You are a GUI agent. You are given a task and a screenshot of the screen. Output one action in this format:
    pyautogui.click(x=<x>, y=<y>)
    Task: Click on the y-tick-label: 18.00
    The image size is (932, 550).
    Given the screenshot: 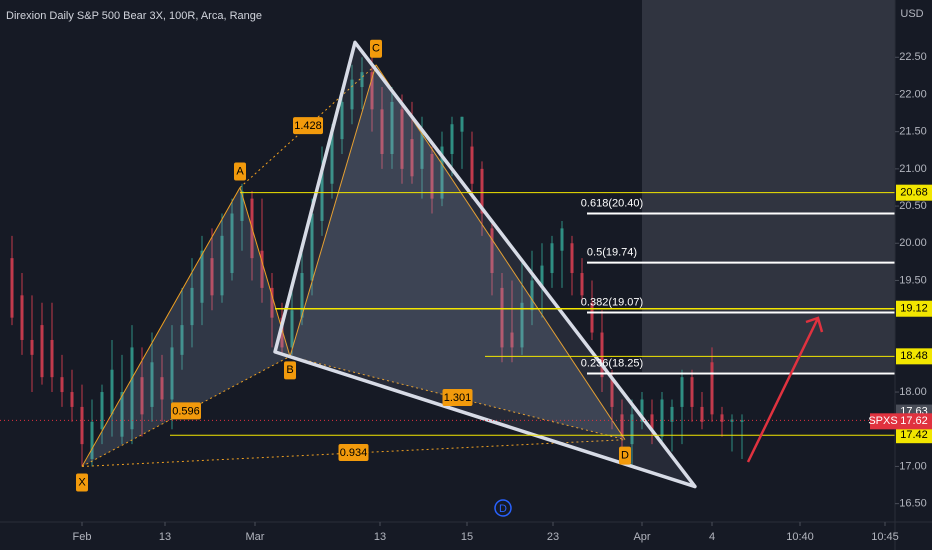 What is the action you would take?
    pyautogui.click(x=913, y=392)
    